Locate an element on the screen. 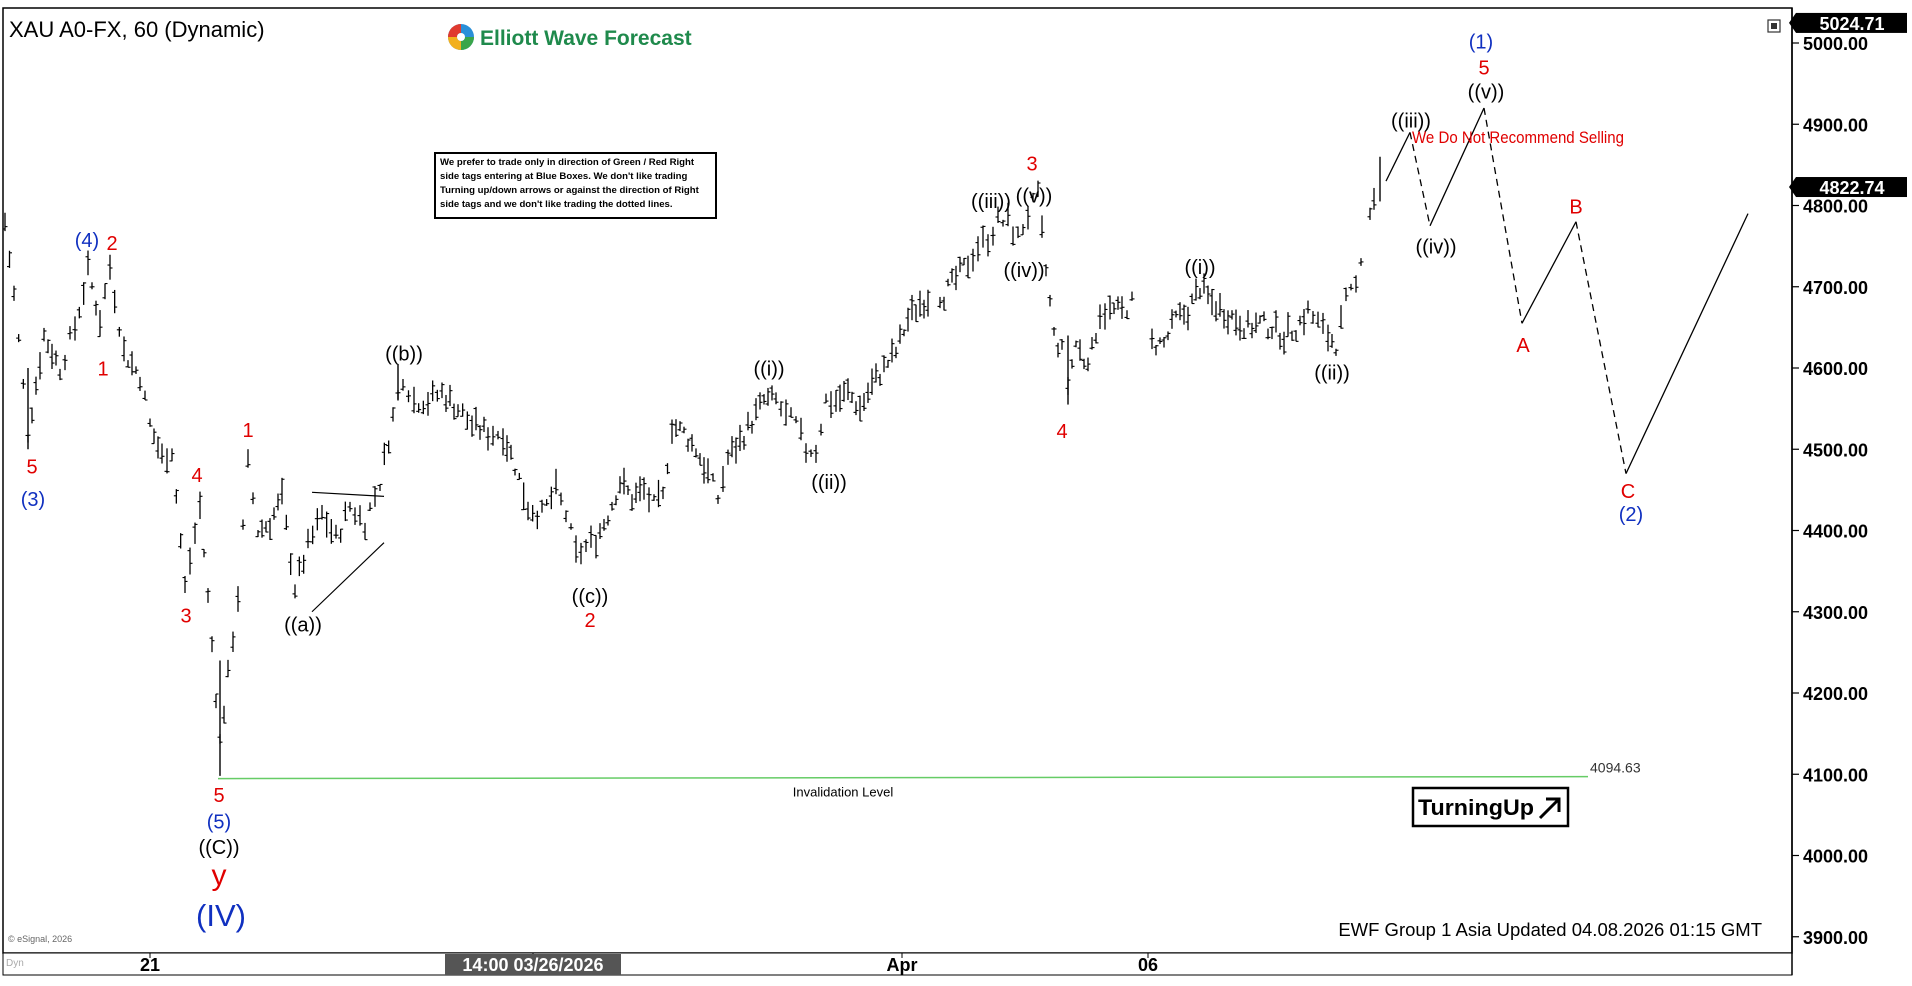 The height and width of the screenshot is (986, 1912). price-tags: 4822.74 5024.71 is located at coordinates (1848, 105).